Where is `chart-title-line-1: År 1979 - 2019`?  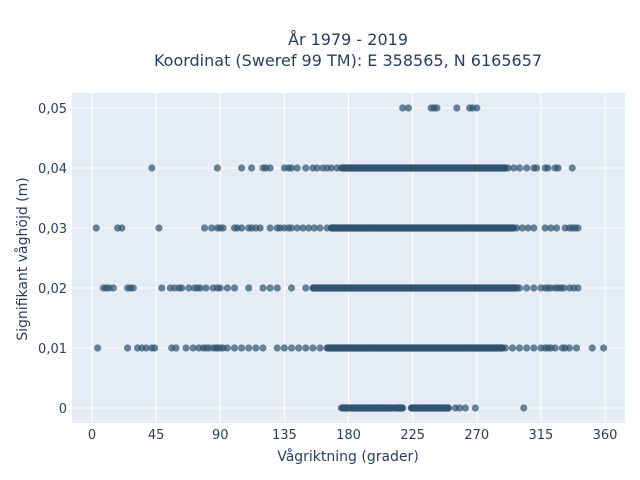 chart-title-line-1: År 1979 - 2019 is located at coordinates (348, 39).